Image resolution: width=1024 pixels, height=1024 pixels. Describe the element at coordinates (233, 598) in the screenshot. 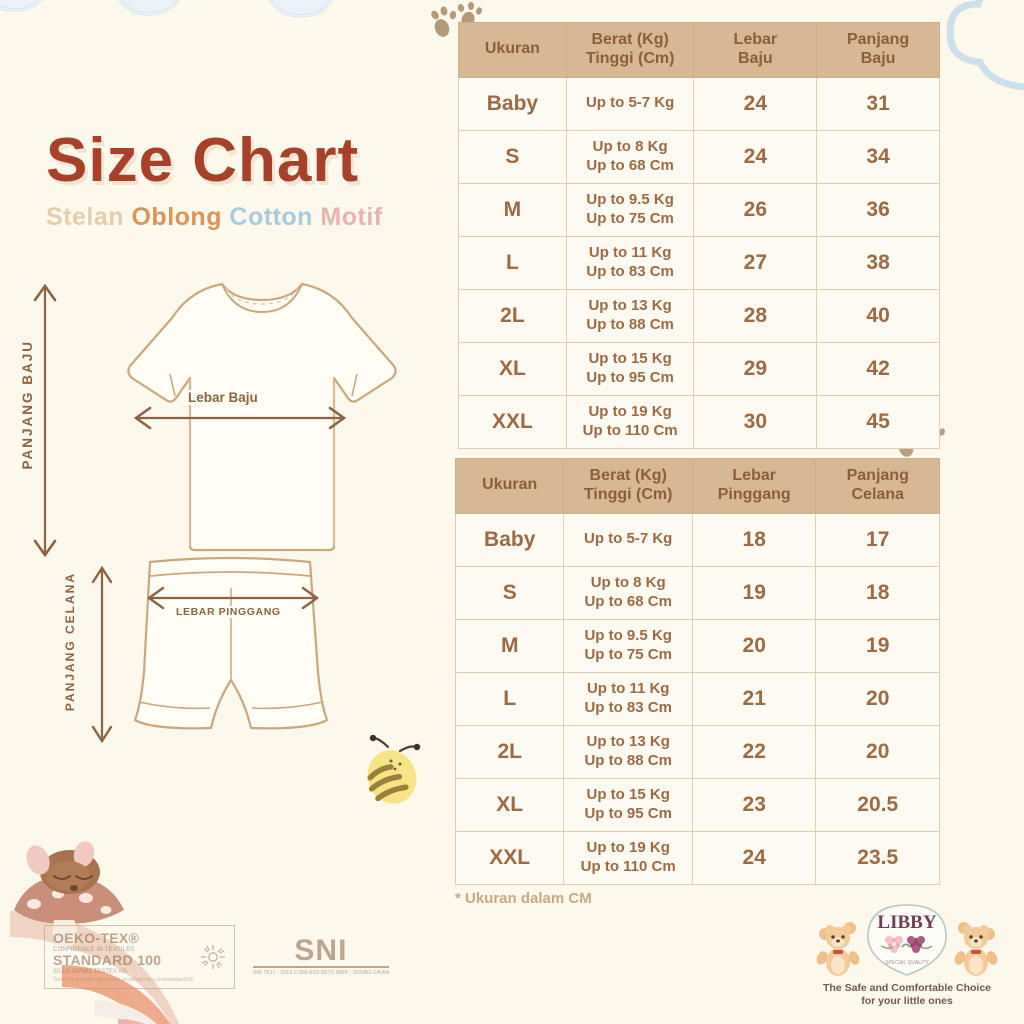

I see `shorts-waist-arrow` at that location.